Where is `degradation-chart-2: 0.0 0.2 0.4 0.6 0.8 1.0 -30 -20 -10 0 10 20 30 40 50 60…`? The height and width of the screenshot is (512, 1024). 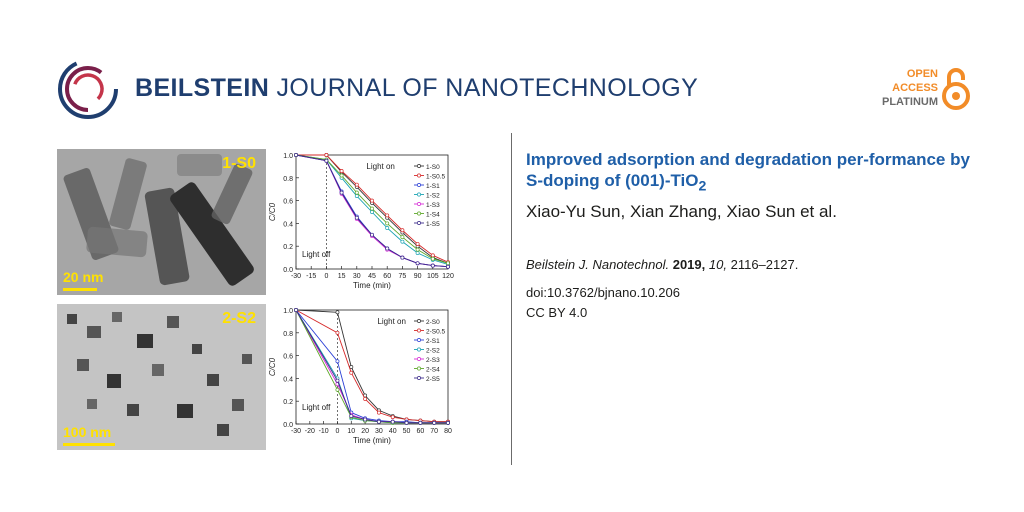 degradation-chart-2: 0.0 0.2 0.4 0.6 0.8 1.0 -30 -20 -10 0 10 20 30 40 50 60… is located at coordinates (360, 376).